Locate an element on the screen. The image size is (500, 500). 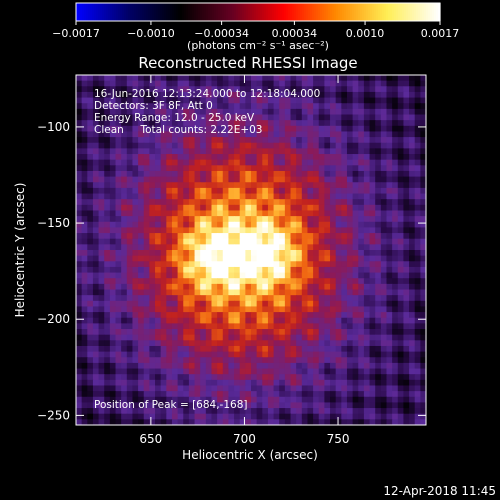
annotation-clean-counts: Clean Total counts: 2.22E+03 is located at coordinates (178, 130).